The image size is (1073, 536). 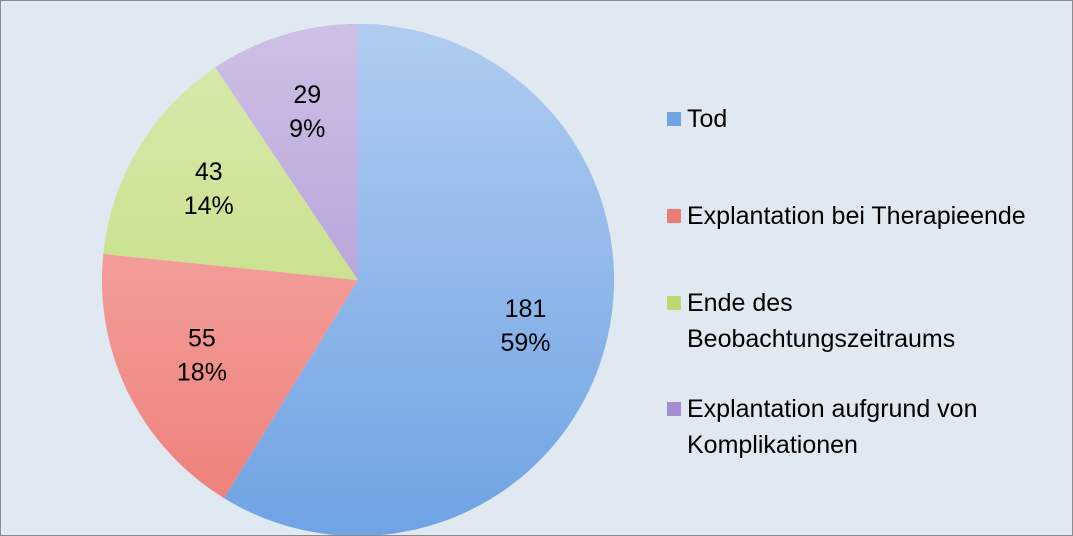 What do you see at coordinates (209, 172) in the screenshot?
I see `value-label: 43` at bounding box center [209, 172].